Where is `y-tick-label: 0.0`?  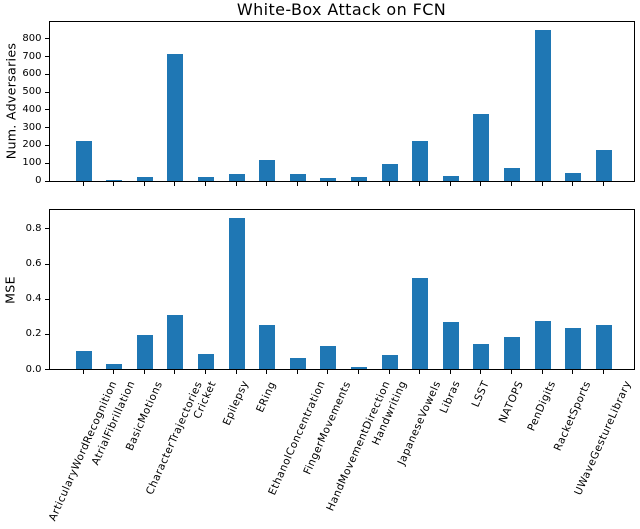
y-tick-label: 0.0 is located at coordinates (33, 369).